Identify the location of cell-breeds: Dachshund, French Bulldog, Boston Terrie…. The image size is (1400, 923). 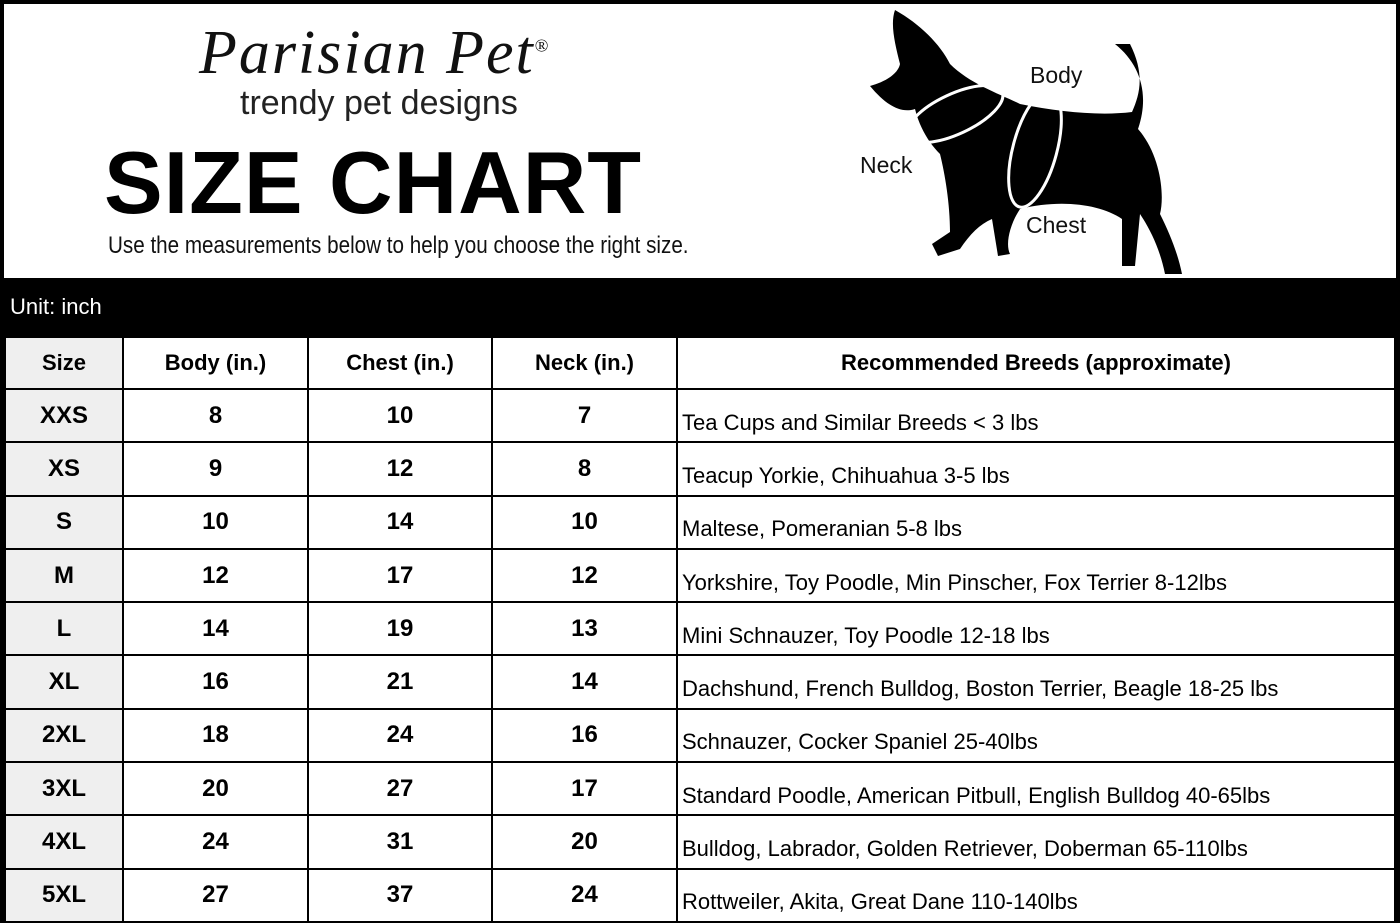
(1036, 682).